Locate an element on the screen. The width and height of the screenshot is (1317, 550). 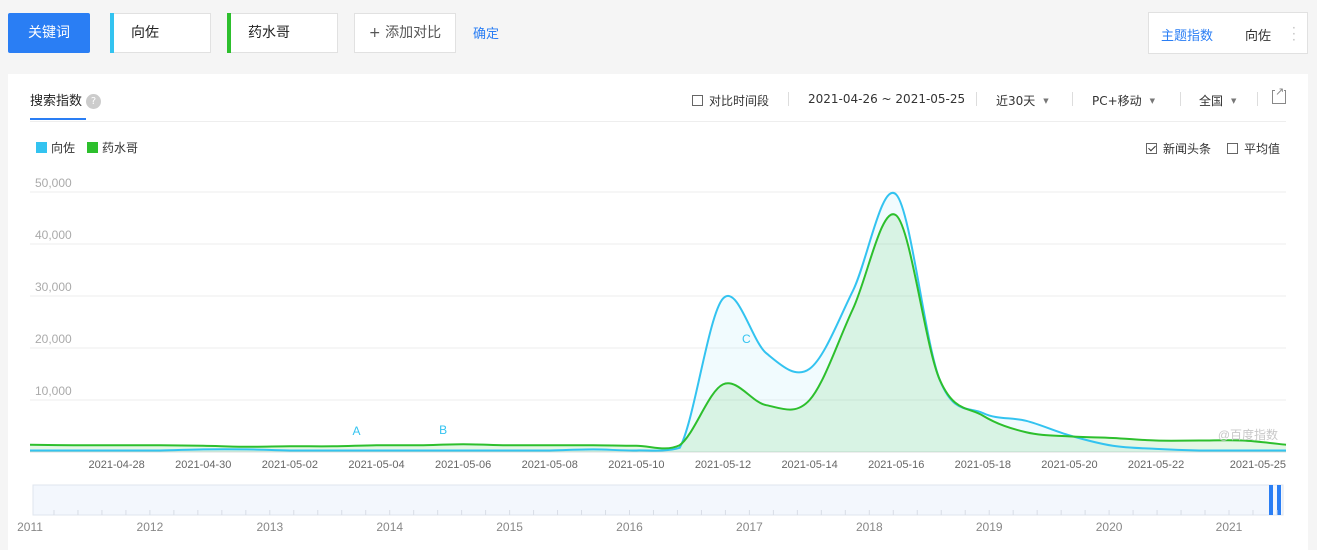
x-tick-label: 2021-05-06 is located at coordinates (463, 465).